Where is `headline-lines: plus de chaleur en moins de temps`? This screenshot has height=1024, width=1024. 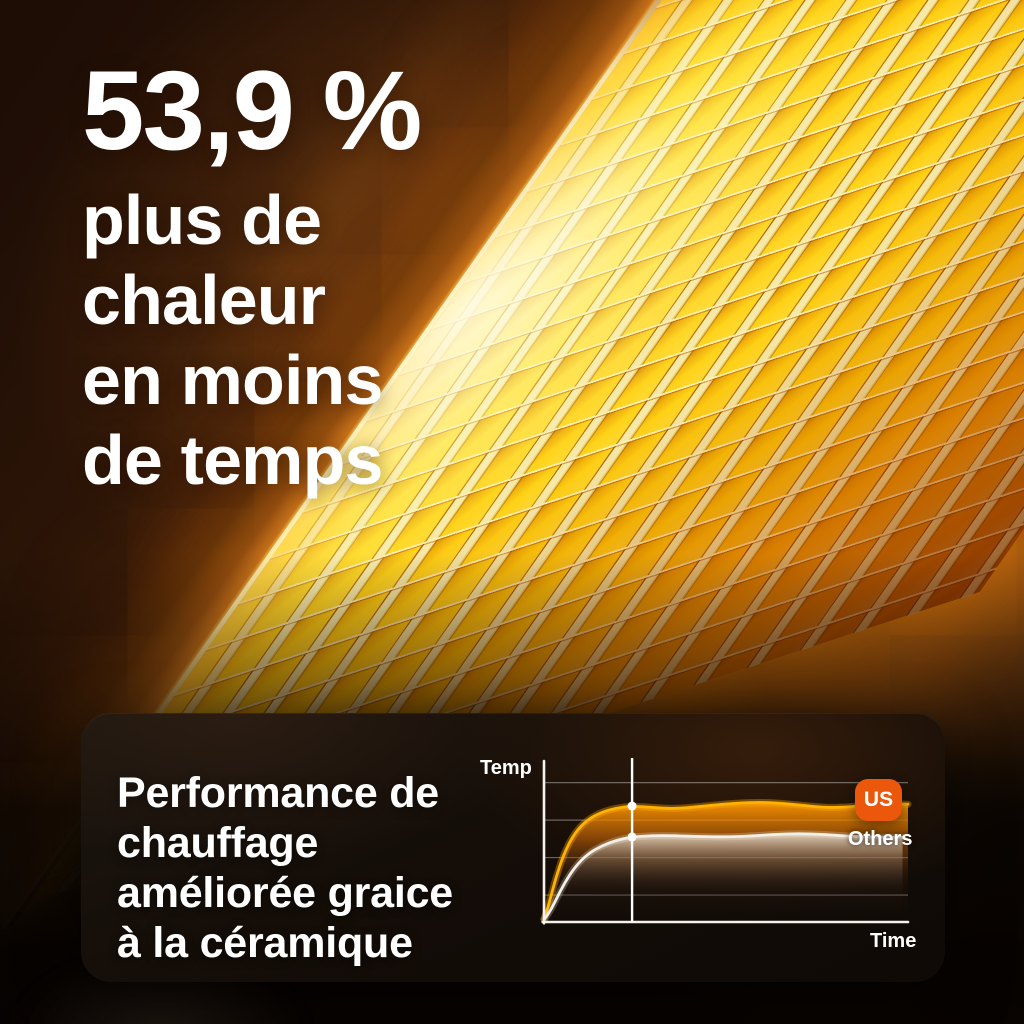 headline-lines: plus de chaleur en moins de temps is located at coordinates (251, 340).